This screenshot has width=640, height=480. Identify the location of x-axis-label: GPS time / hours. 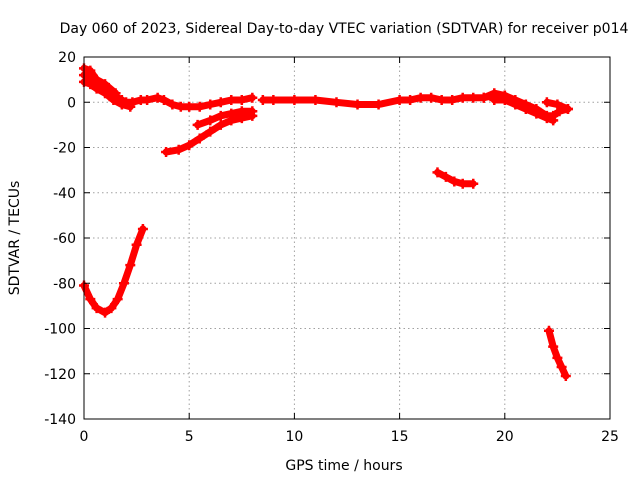
(343, 466).